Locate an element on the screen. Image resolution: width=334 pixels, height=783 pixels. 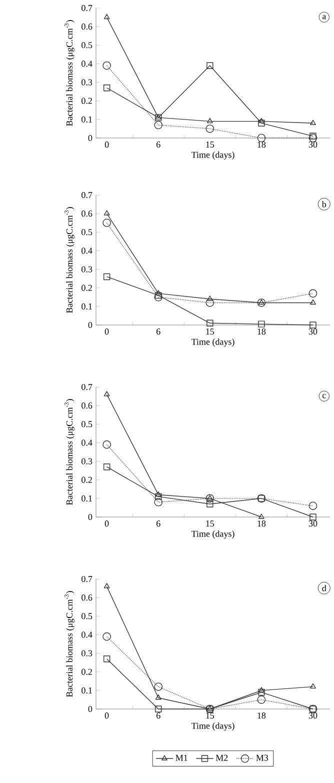
annotation: d is located at coordinates (324, 588).